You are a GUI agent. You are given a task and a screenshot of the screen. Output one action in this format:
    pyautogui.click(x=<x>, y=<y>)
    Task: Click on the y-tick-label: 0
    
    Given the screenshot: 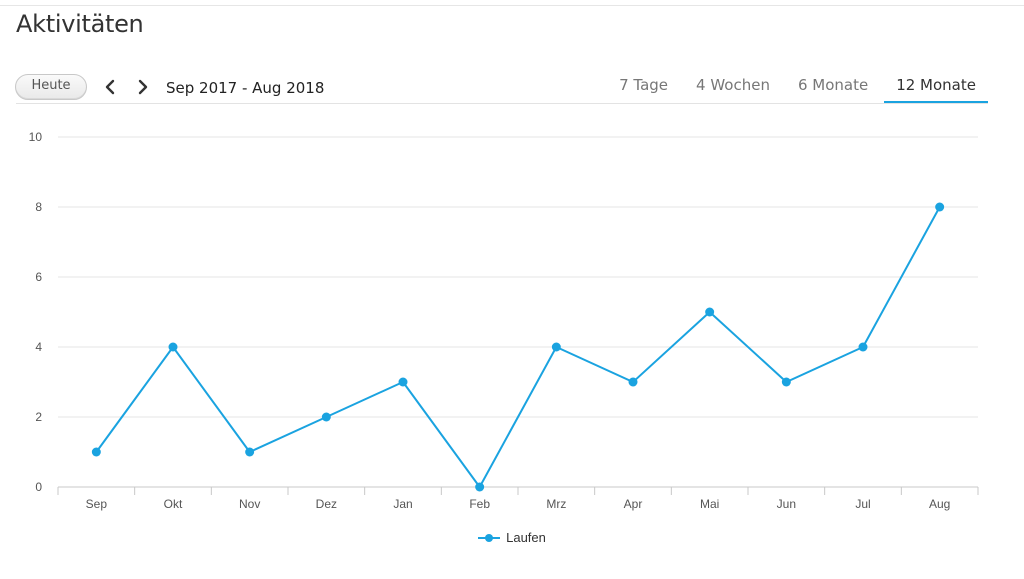 What is the action you would take?
    pyautogui.click(x=38, y=487)
    